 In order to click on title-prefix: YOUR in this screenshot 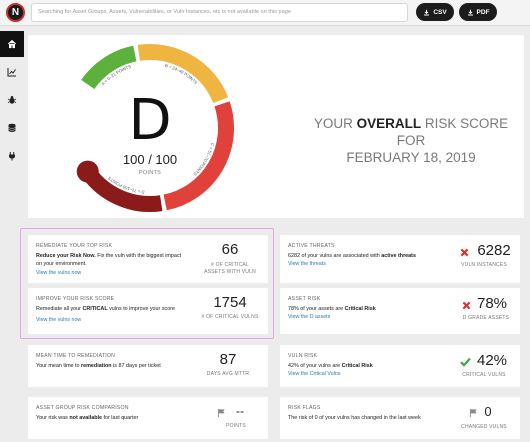, I will do `click(335, 123)`.